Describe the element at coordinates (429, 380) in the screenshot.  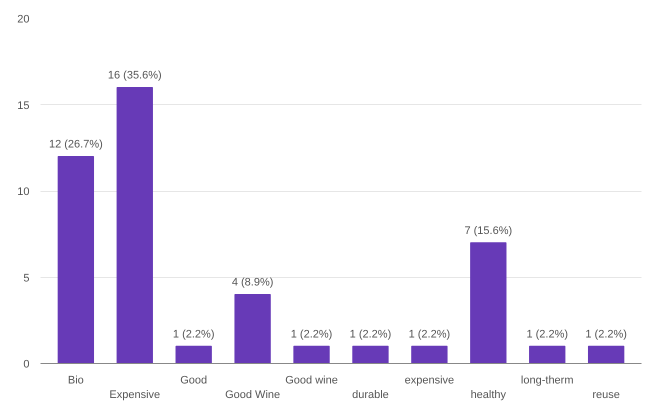
I see `x-tick-label: expensive` at that location.